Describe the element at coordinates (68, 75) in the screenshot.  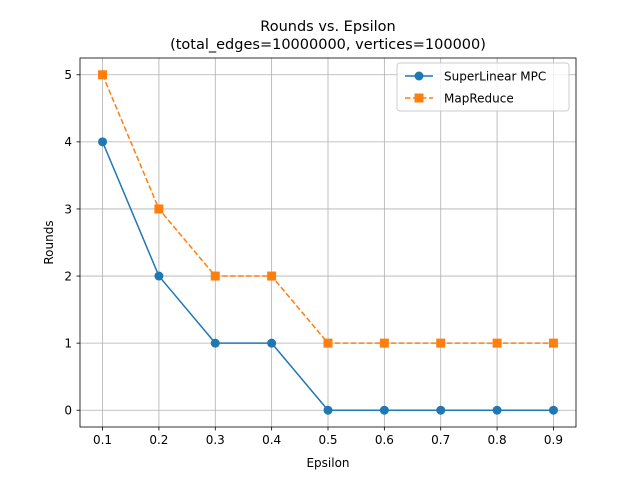
I see `y-tick-label: 5` at that location.